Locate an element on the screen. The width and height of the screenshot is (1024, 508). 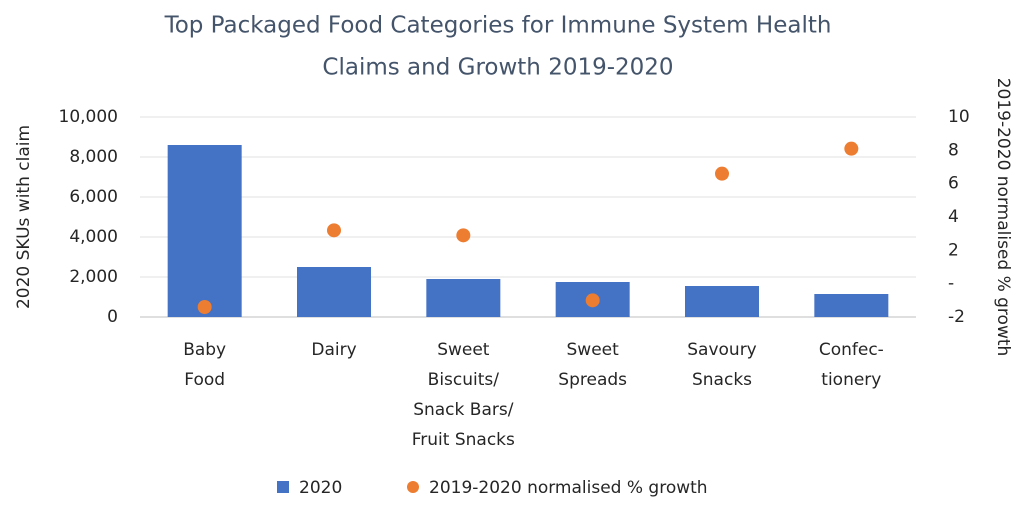
chart-title: Claims and Growth 2019-2020 is located at coordinates (497, 68).